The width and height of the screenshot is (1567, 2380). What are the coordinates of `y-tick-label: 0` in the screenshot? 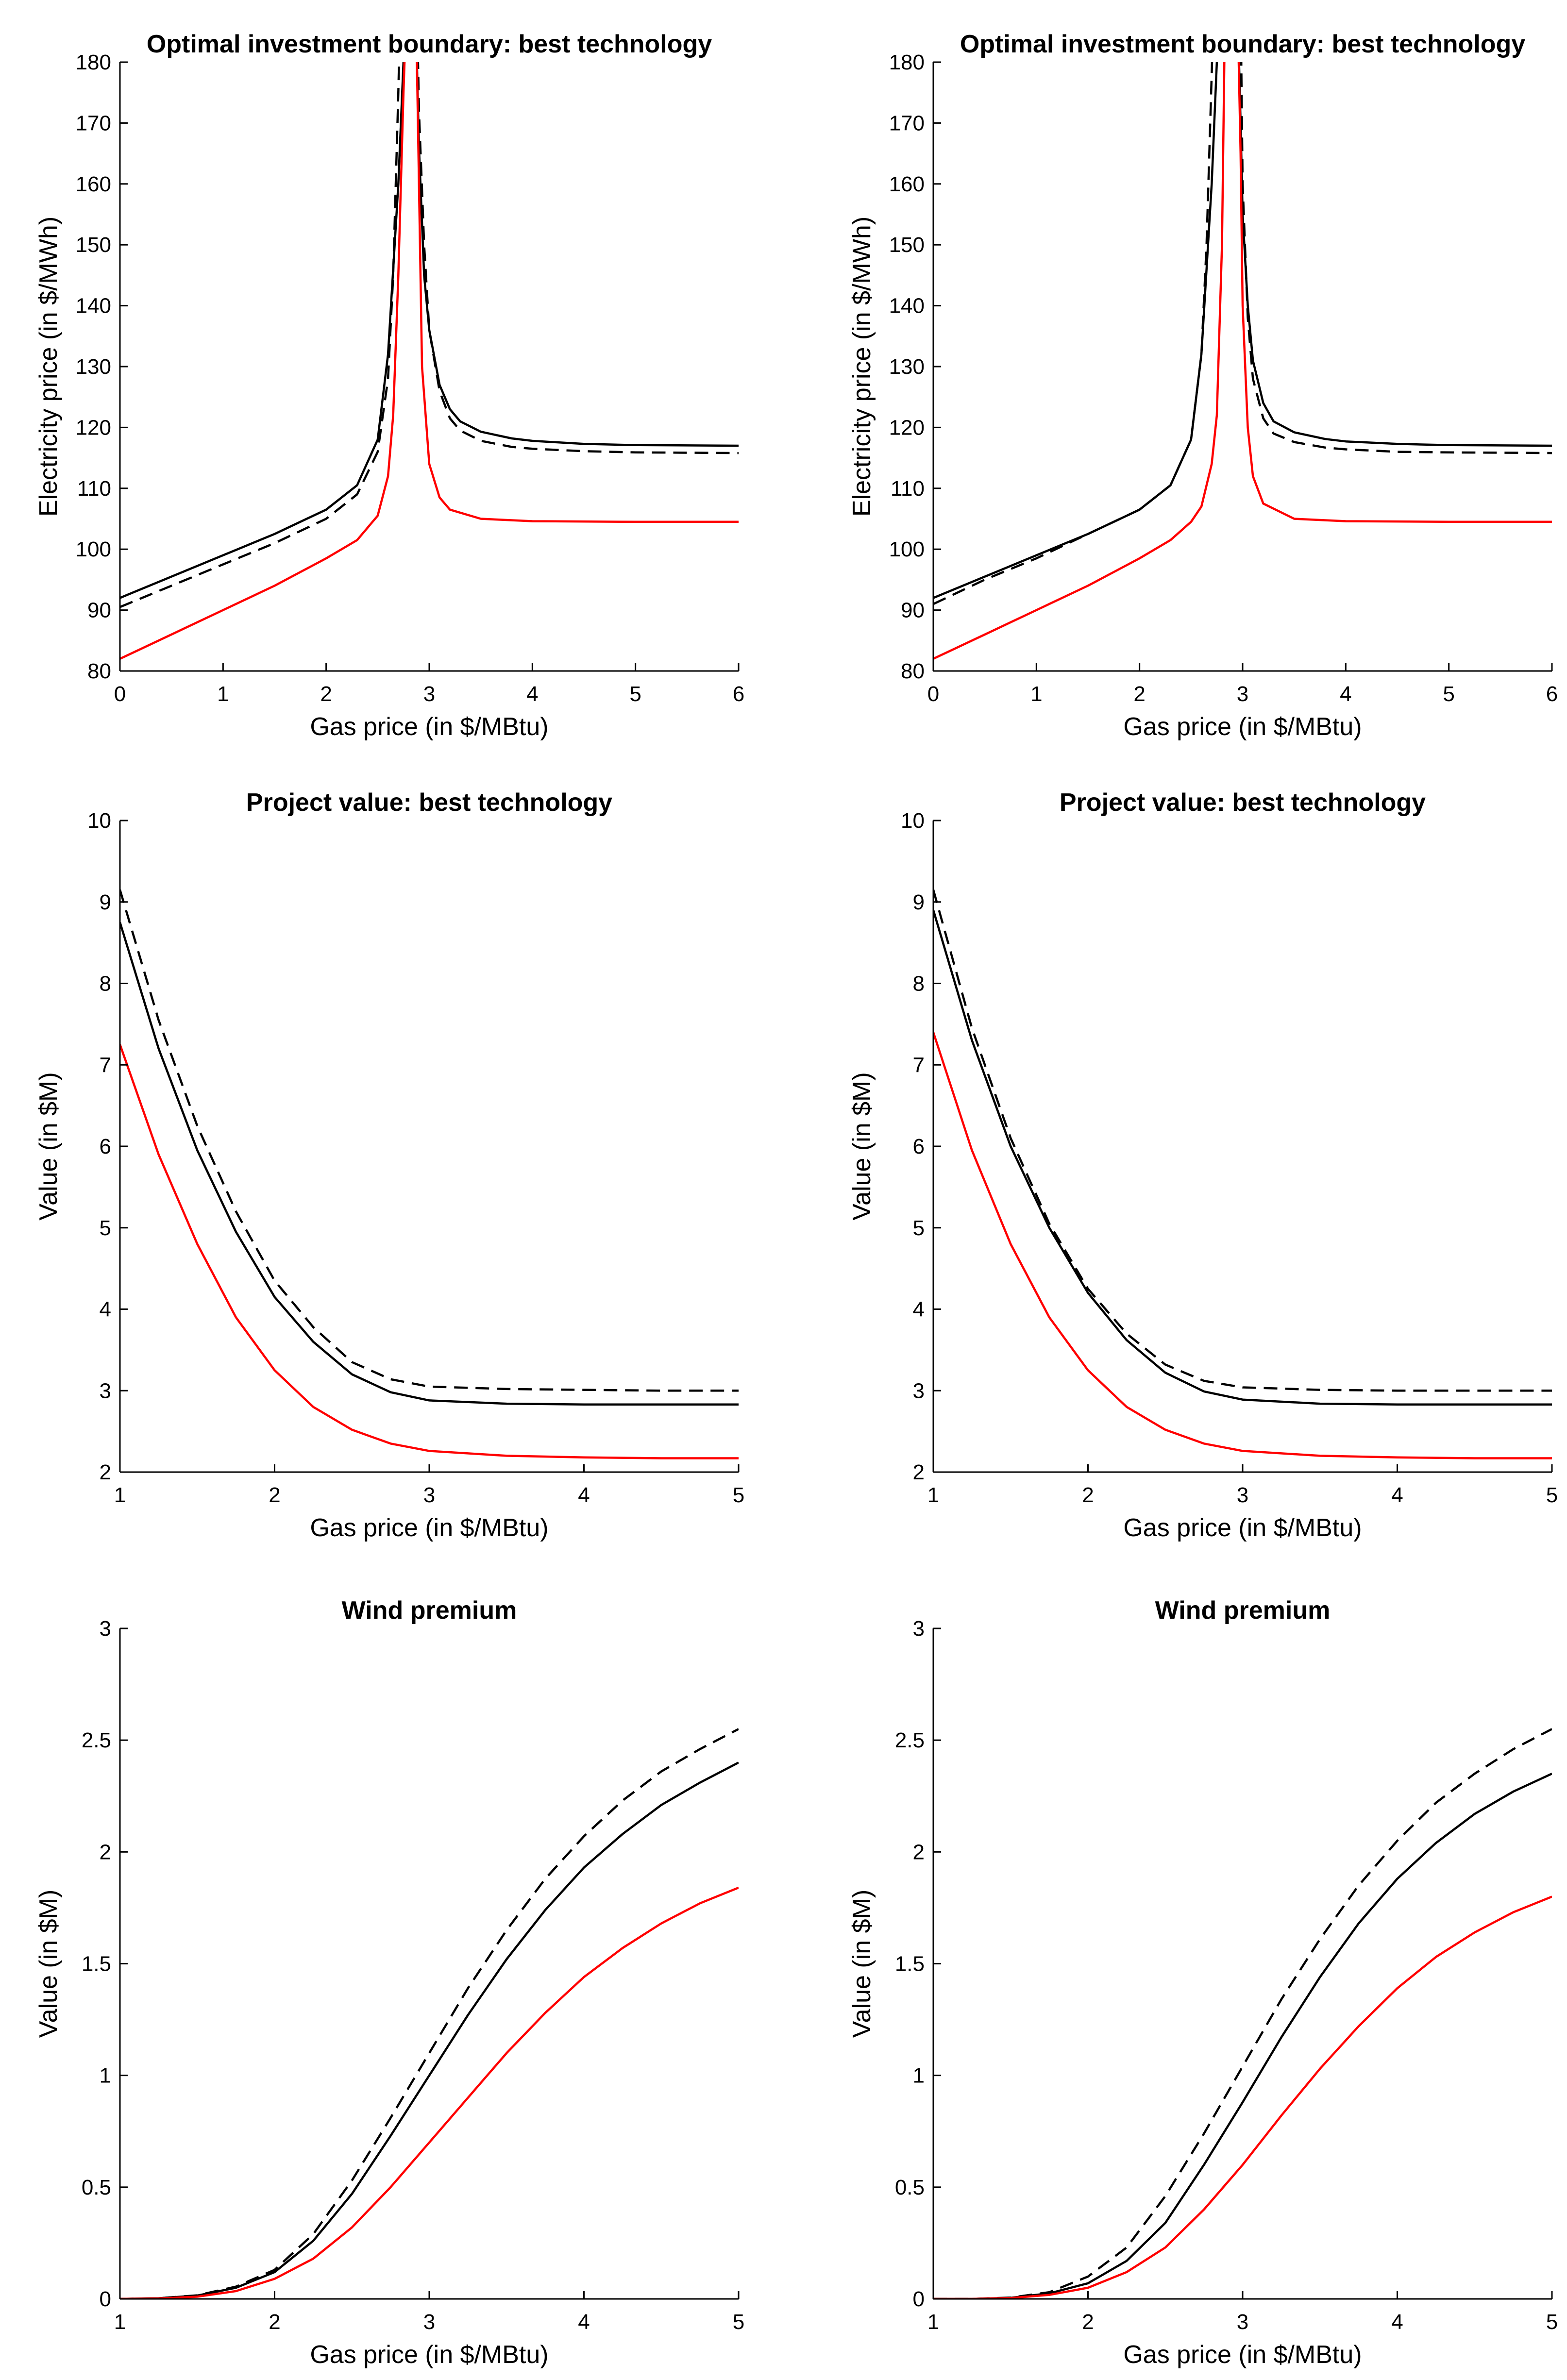 It's located at (105, 2299).